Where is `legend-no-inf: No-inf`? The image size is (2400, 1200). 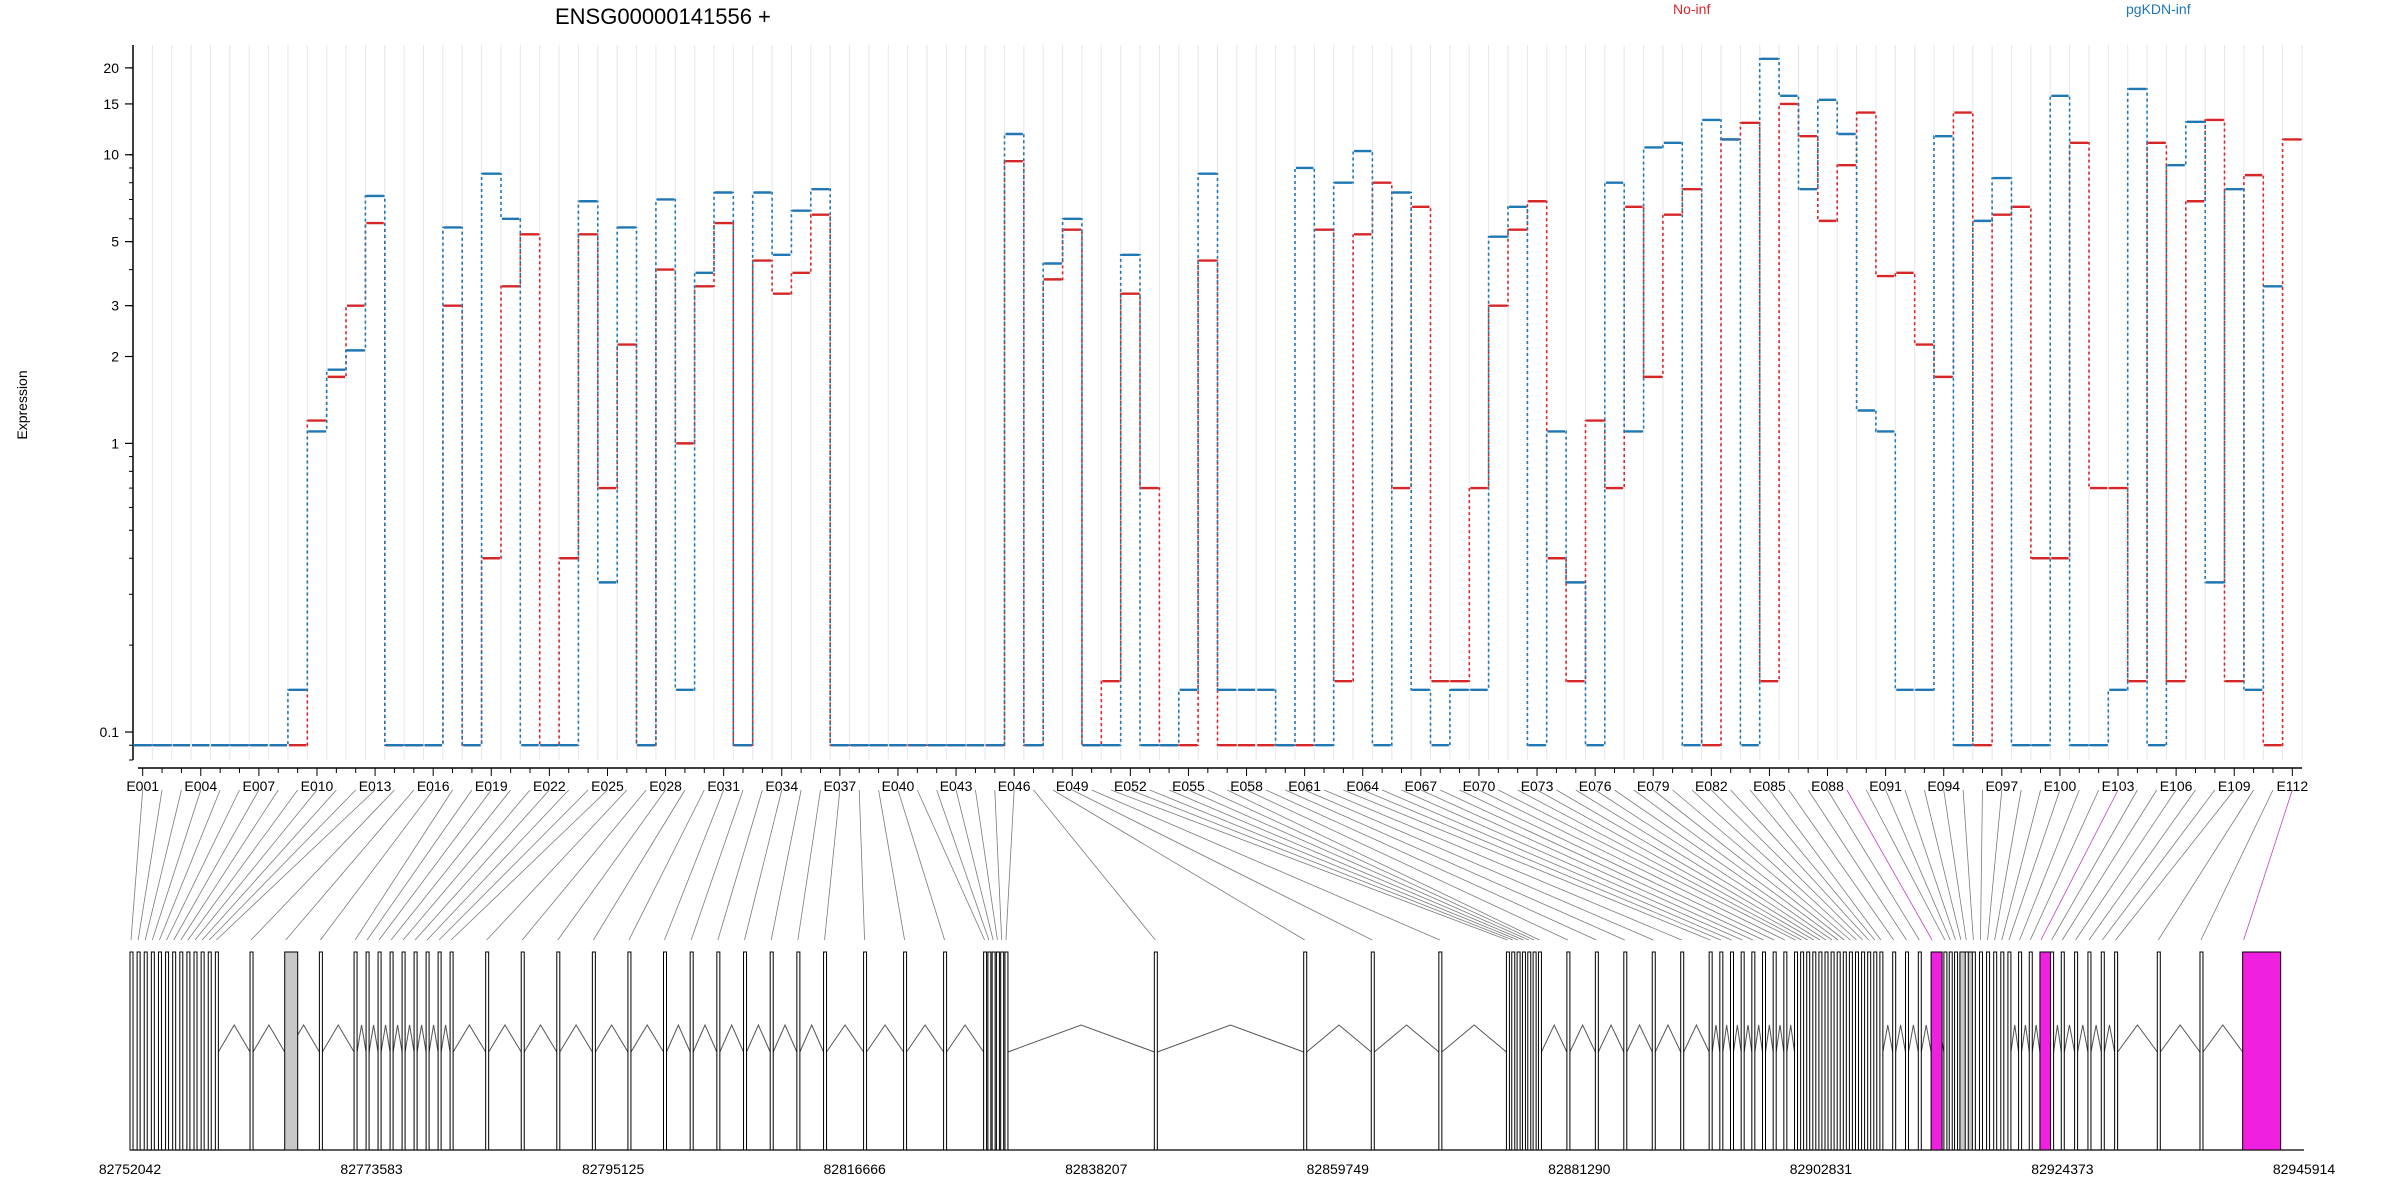 legend-no-inf: No-inf is located at coordinates (1691, 9).